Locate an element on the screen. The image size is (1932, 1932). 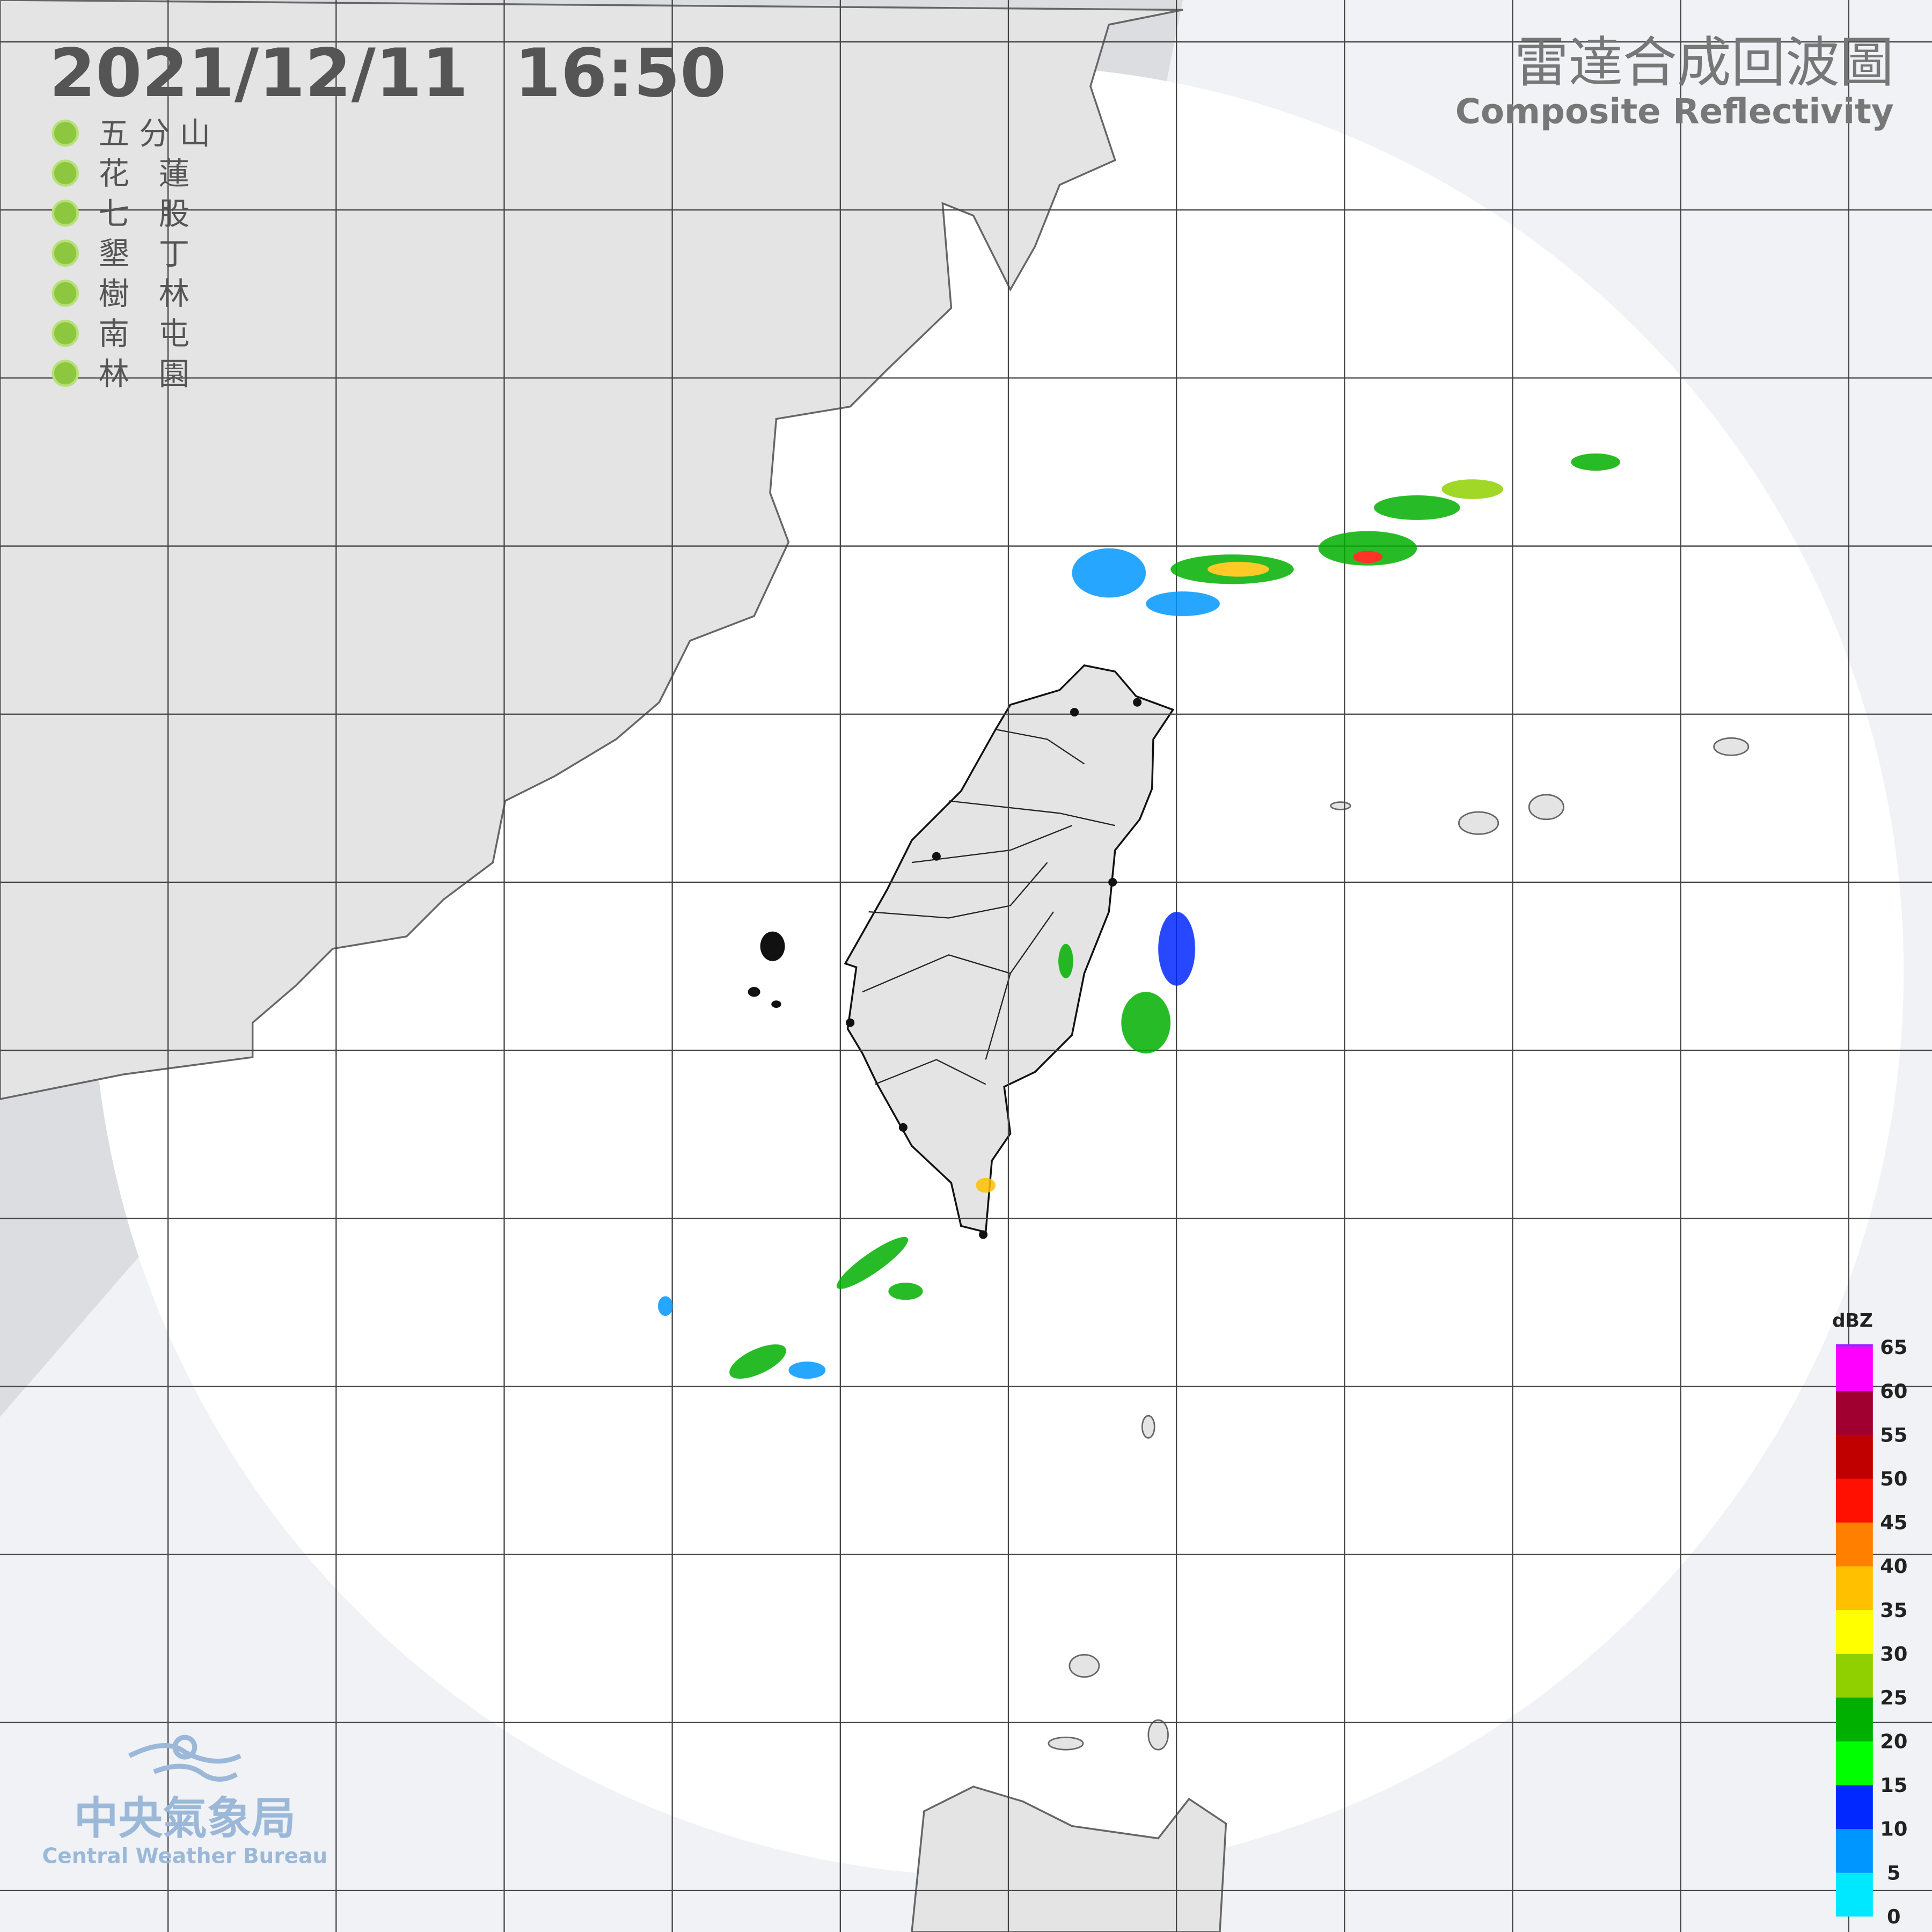
colorbar-tick-label: 55 is located at coordinates (1893, 1434).